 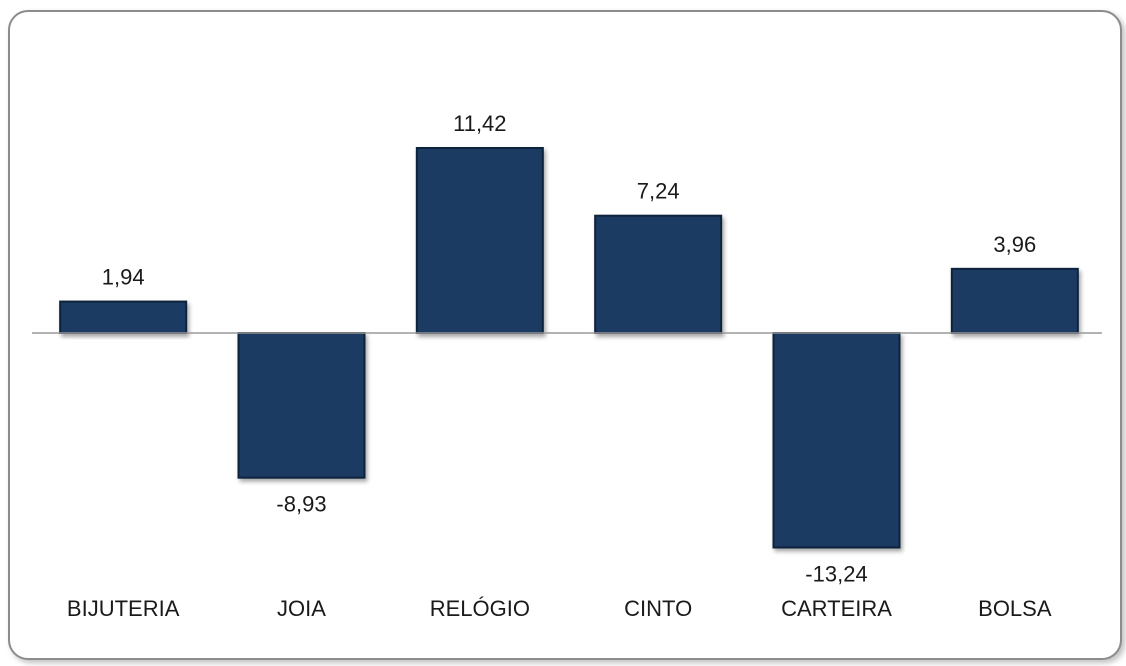 What do you see at coordinates (123, 317) in the screenshot?
I see `bar-bijuteria` at bounding box center [123, 317].